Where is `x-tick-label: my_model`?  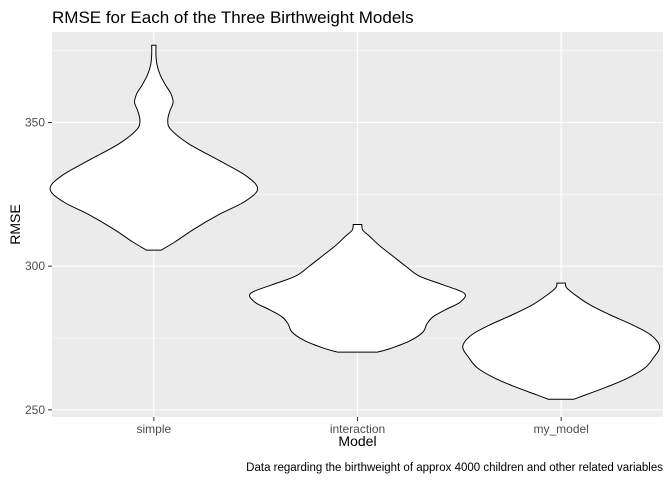
x-tick-label: my_model is located at coordinates (560, 429).